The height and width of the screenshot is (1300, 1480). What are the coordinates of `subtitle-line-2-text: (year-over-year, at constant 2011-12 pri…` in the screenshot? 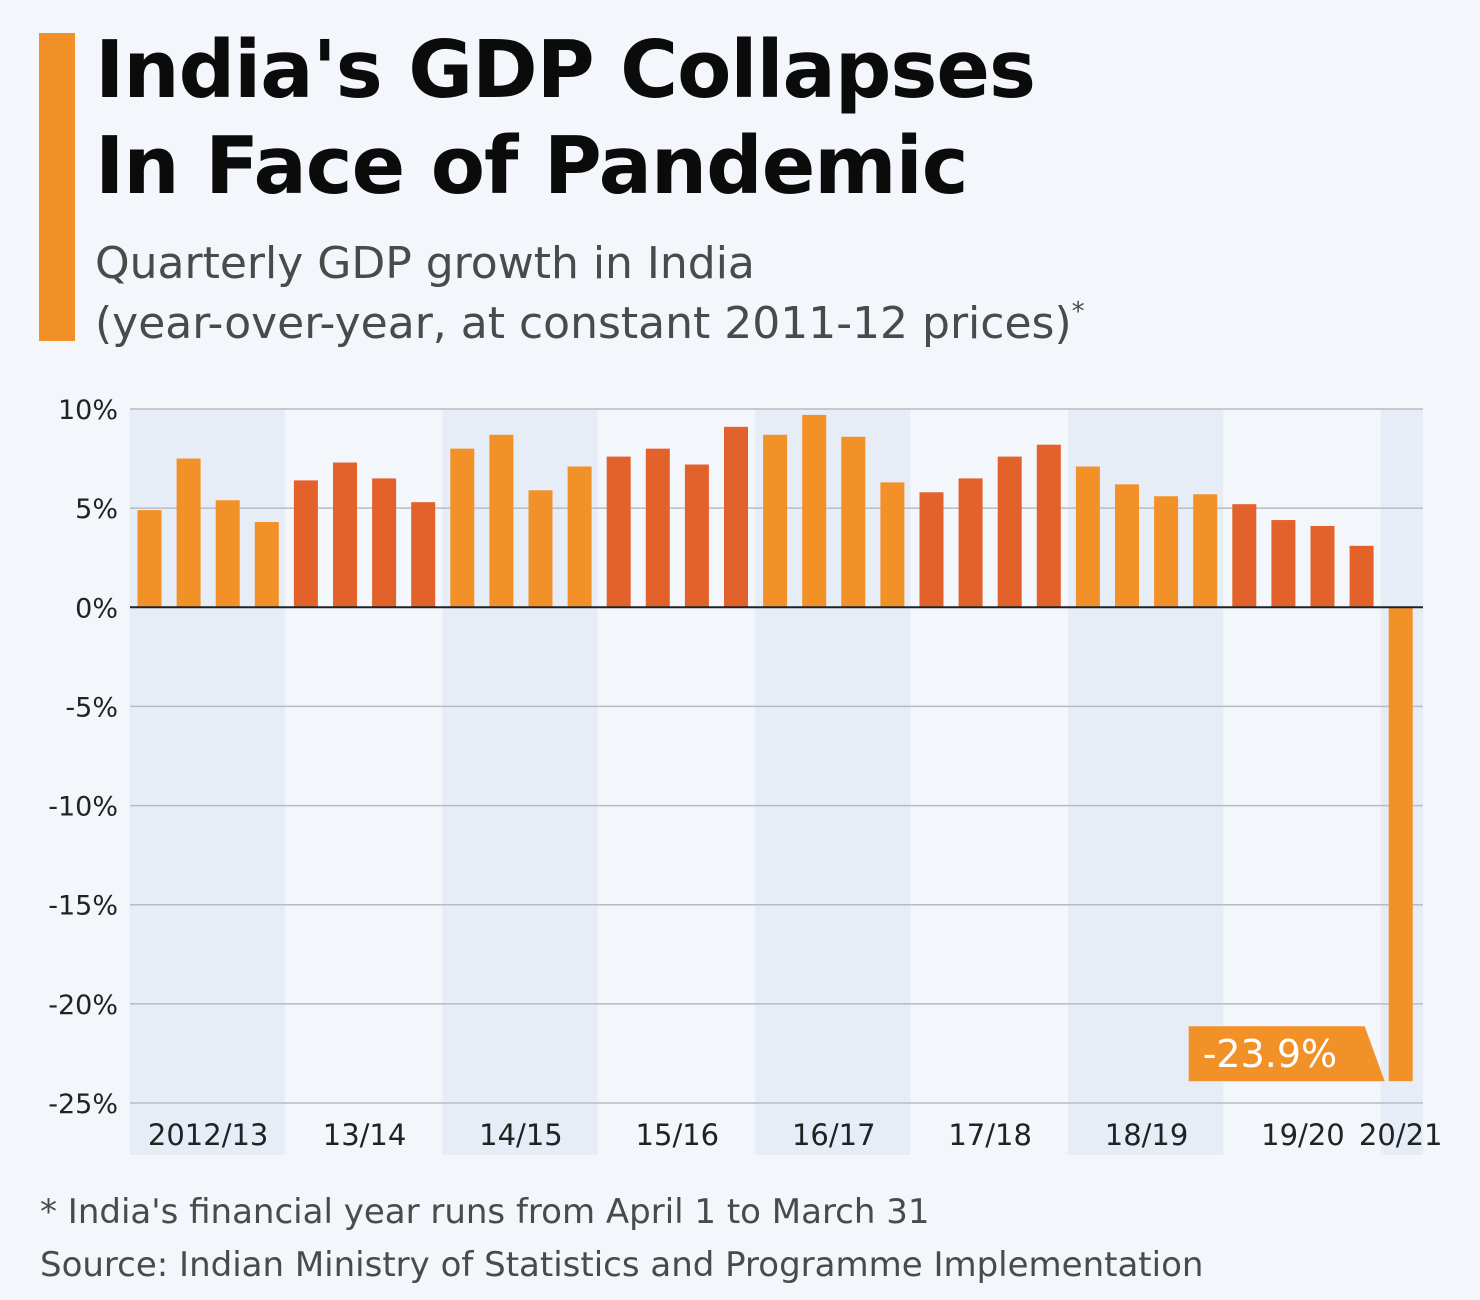 It's located at (583, 323).